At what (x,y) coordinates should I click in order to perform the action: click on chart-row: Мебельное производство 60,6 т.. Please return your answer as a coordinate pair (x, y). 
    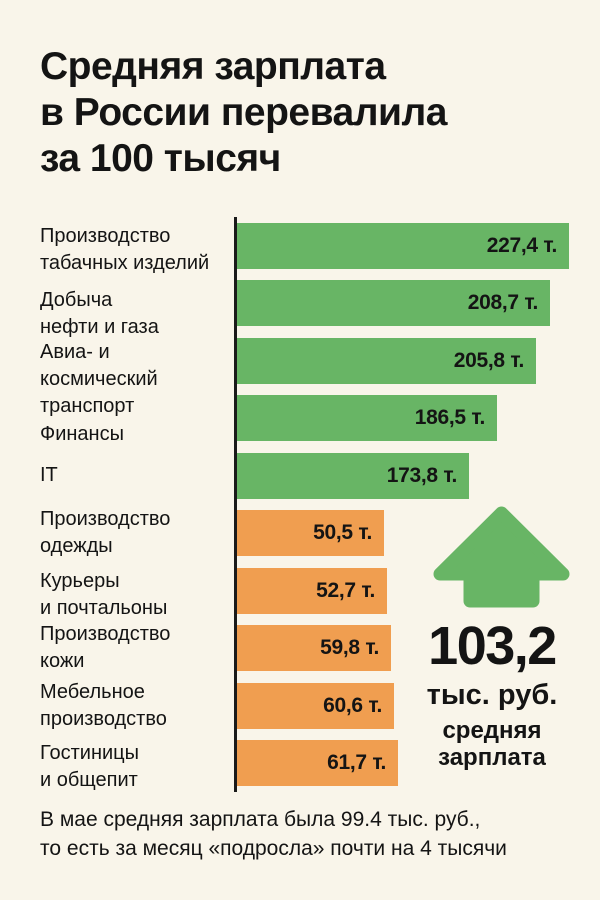
    Looking at the image, I should click on (312, 706).